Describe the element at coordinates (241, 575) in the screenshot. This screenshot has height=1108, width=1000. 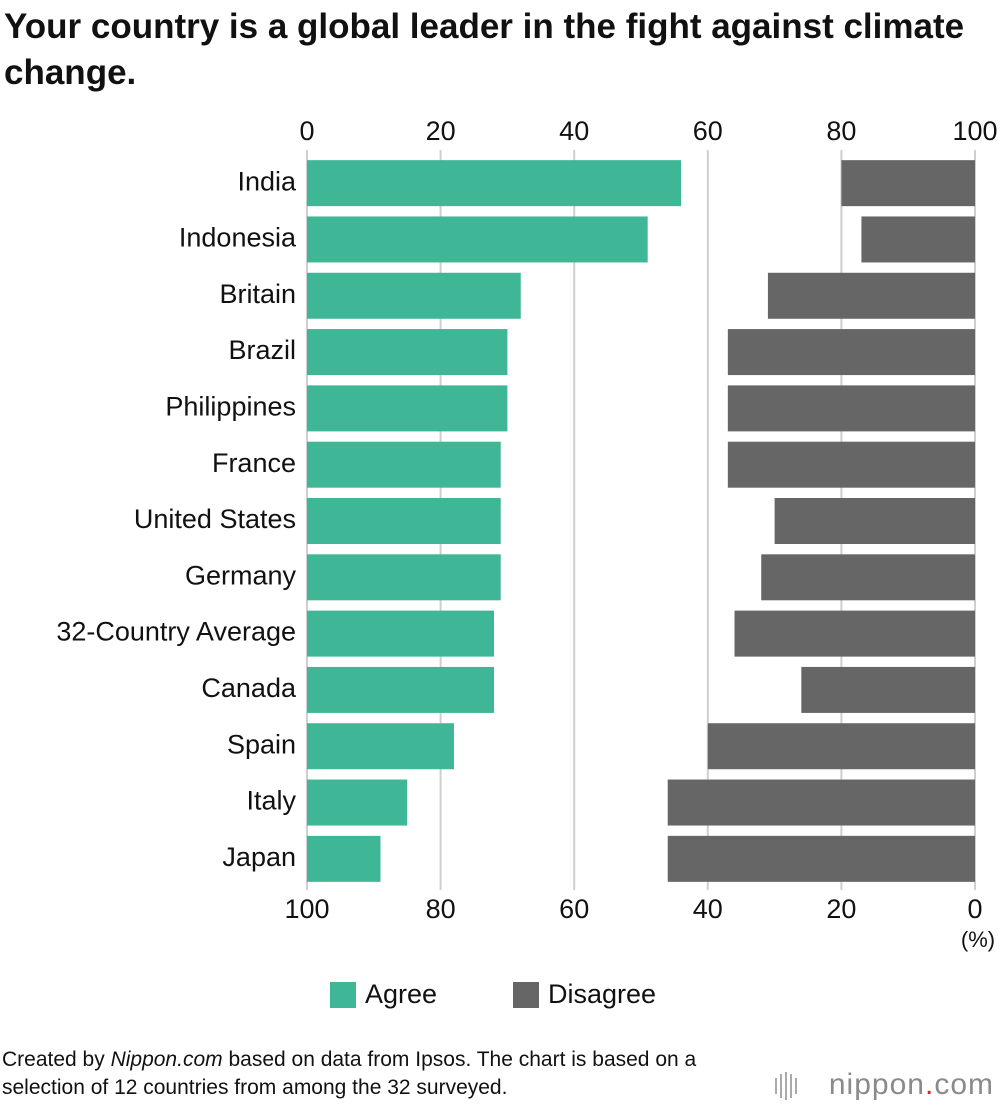
I see `category-label: Germany` at that location.